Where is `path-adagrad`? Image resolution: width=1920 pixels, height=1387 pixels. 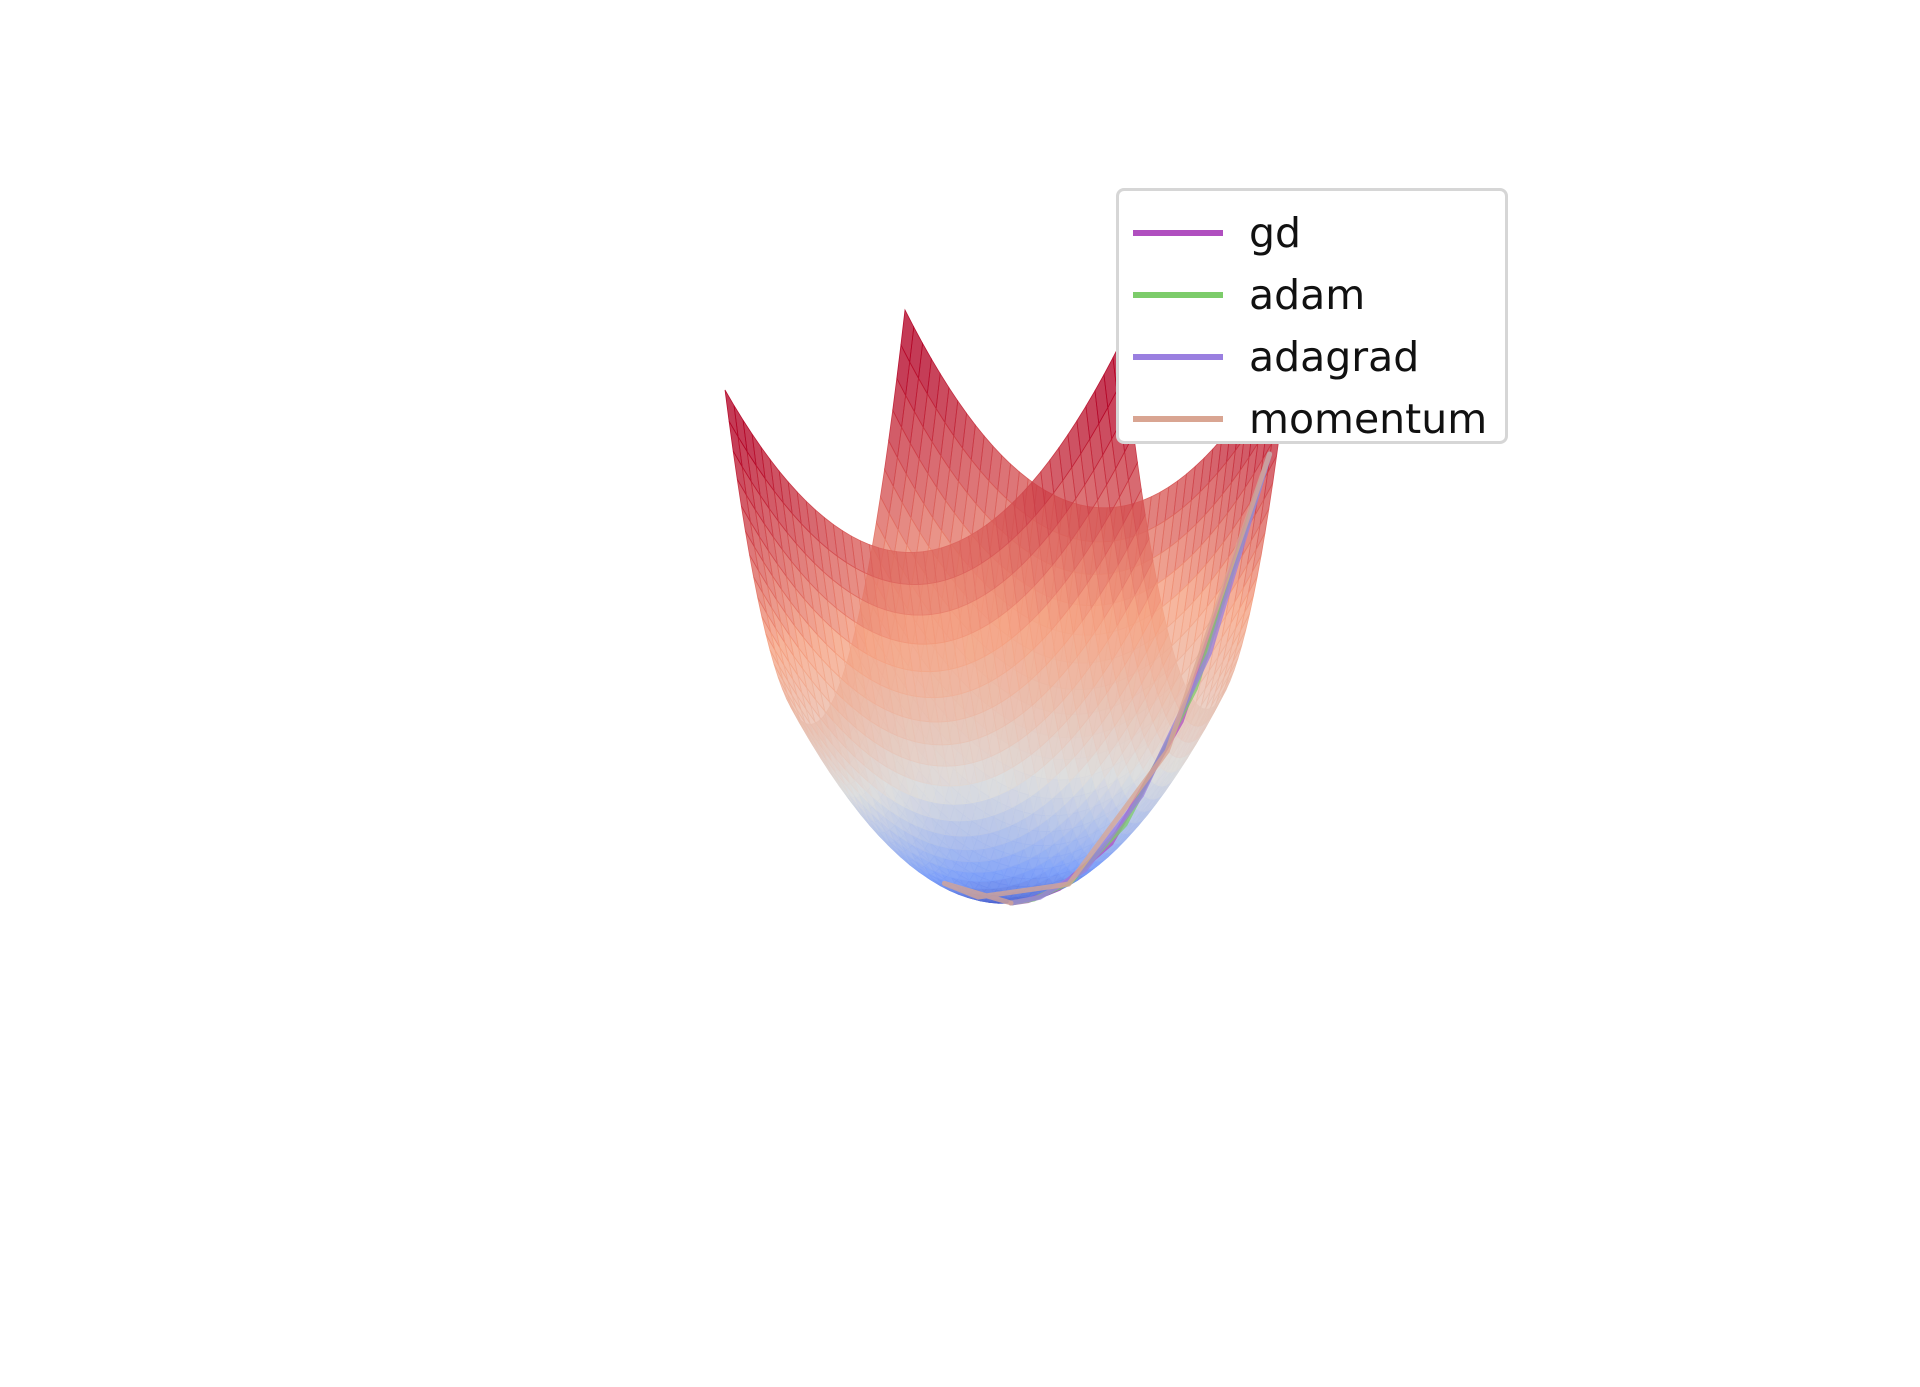
path-adagrad is located at coordinates (1140, 678).